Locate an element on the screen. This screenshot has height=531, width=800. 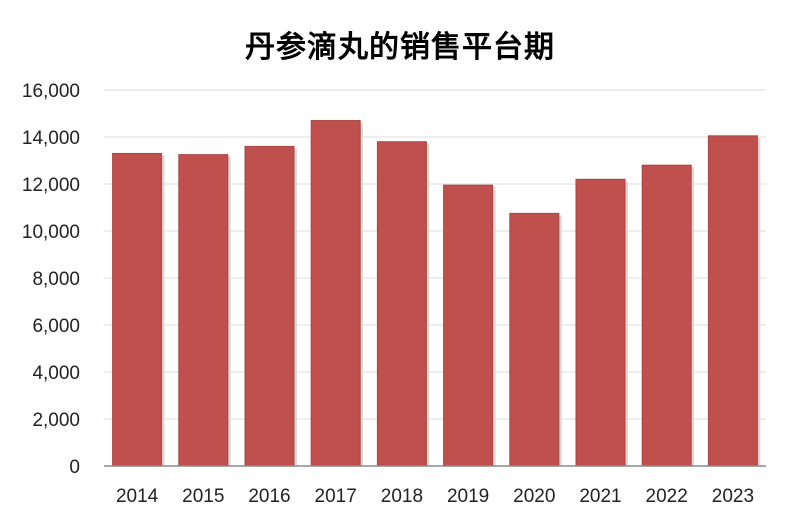
bar-2019 is located at coordinates (468, 325).